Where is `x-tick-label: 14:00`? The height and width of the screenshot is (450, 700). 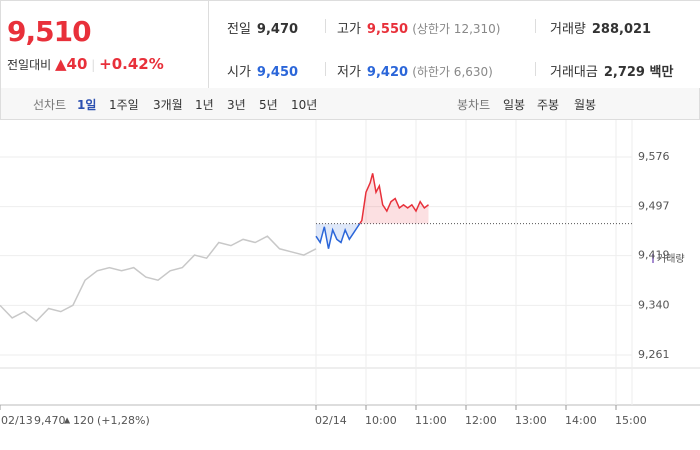 x-tick-label: 14:00 is located at coordinates (581, 420).